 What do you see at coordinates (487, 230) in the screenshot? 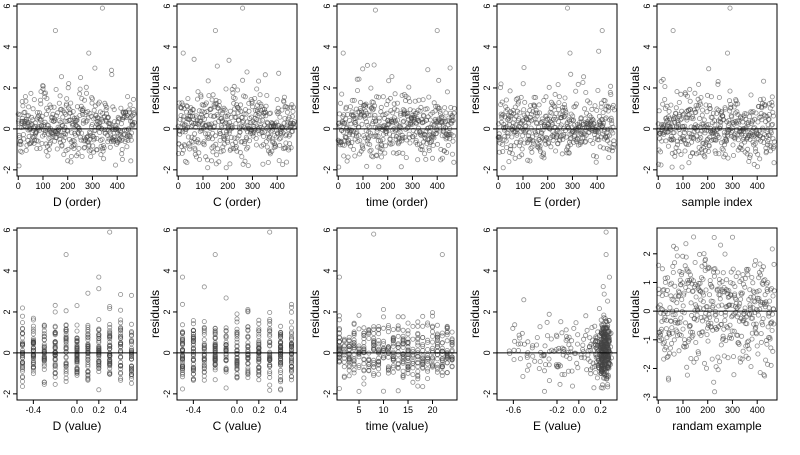
I see `y-tick-label: 6` at bounding box center [487, 230].